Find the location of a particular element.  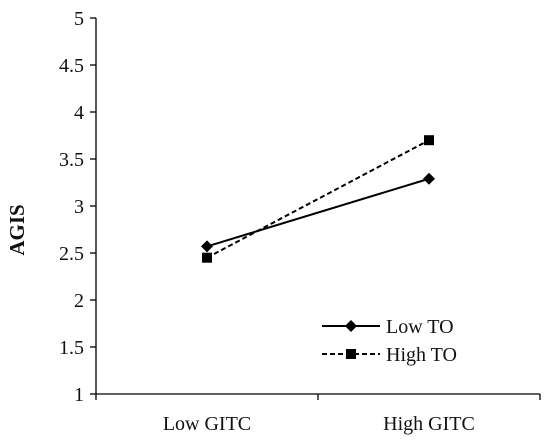

x-category-label: High GITC is located at coordinates (429, 424).